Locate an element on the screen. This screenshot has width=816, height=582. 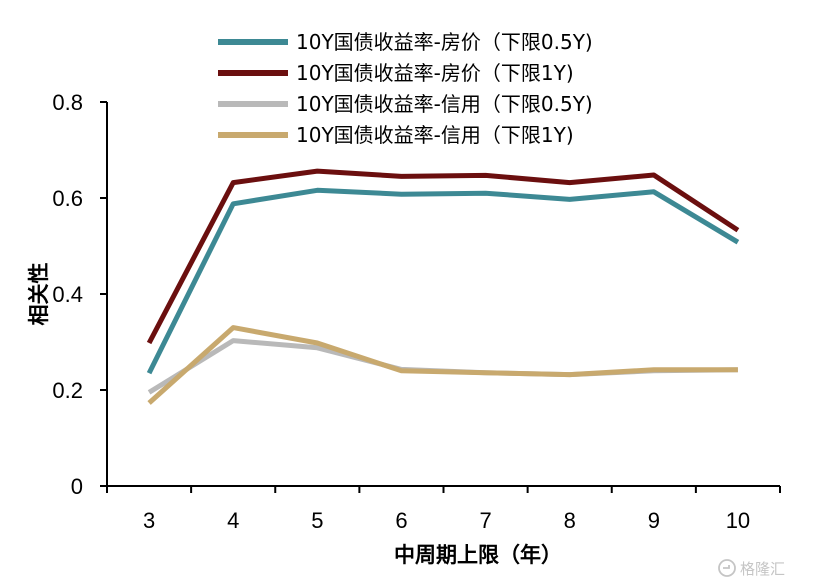
legend-label-4: 10Y国债收益率-信用（下限1Y) is located at coordinates (435, 135).